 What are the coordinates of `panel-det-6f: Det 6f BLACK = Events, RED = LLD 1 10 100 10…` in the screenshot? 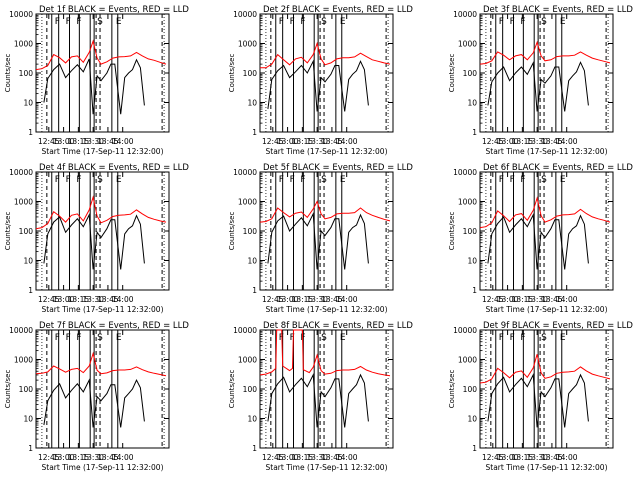 It's located at (540, 238).